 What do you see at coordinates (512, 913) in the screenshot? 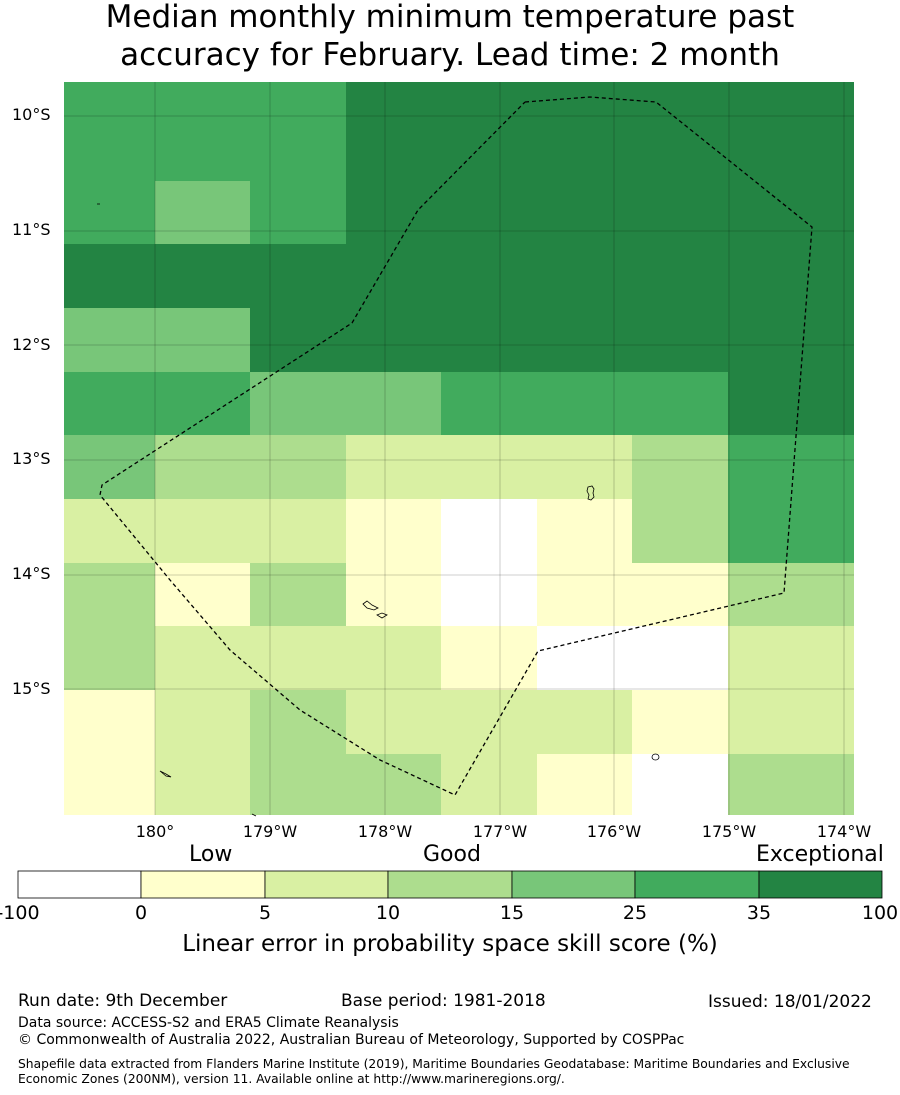
I see `colorbar-tick-label: 15` at bounding box center [512, 913].